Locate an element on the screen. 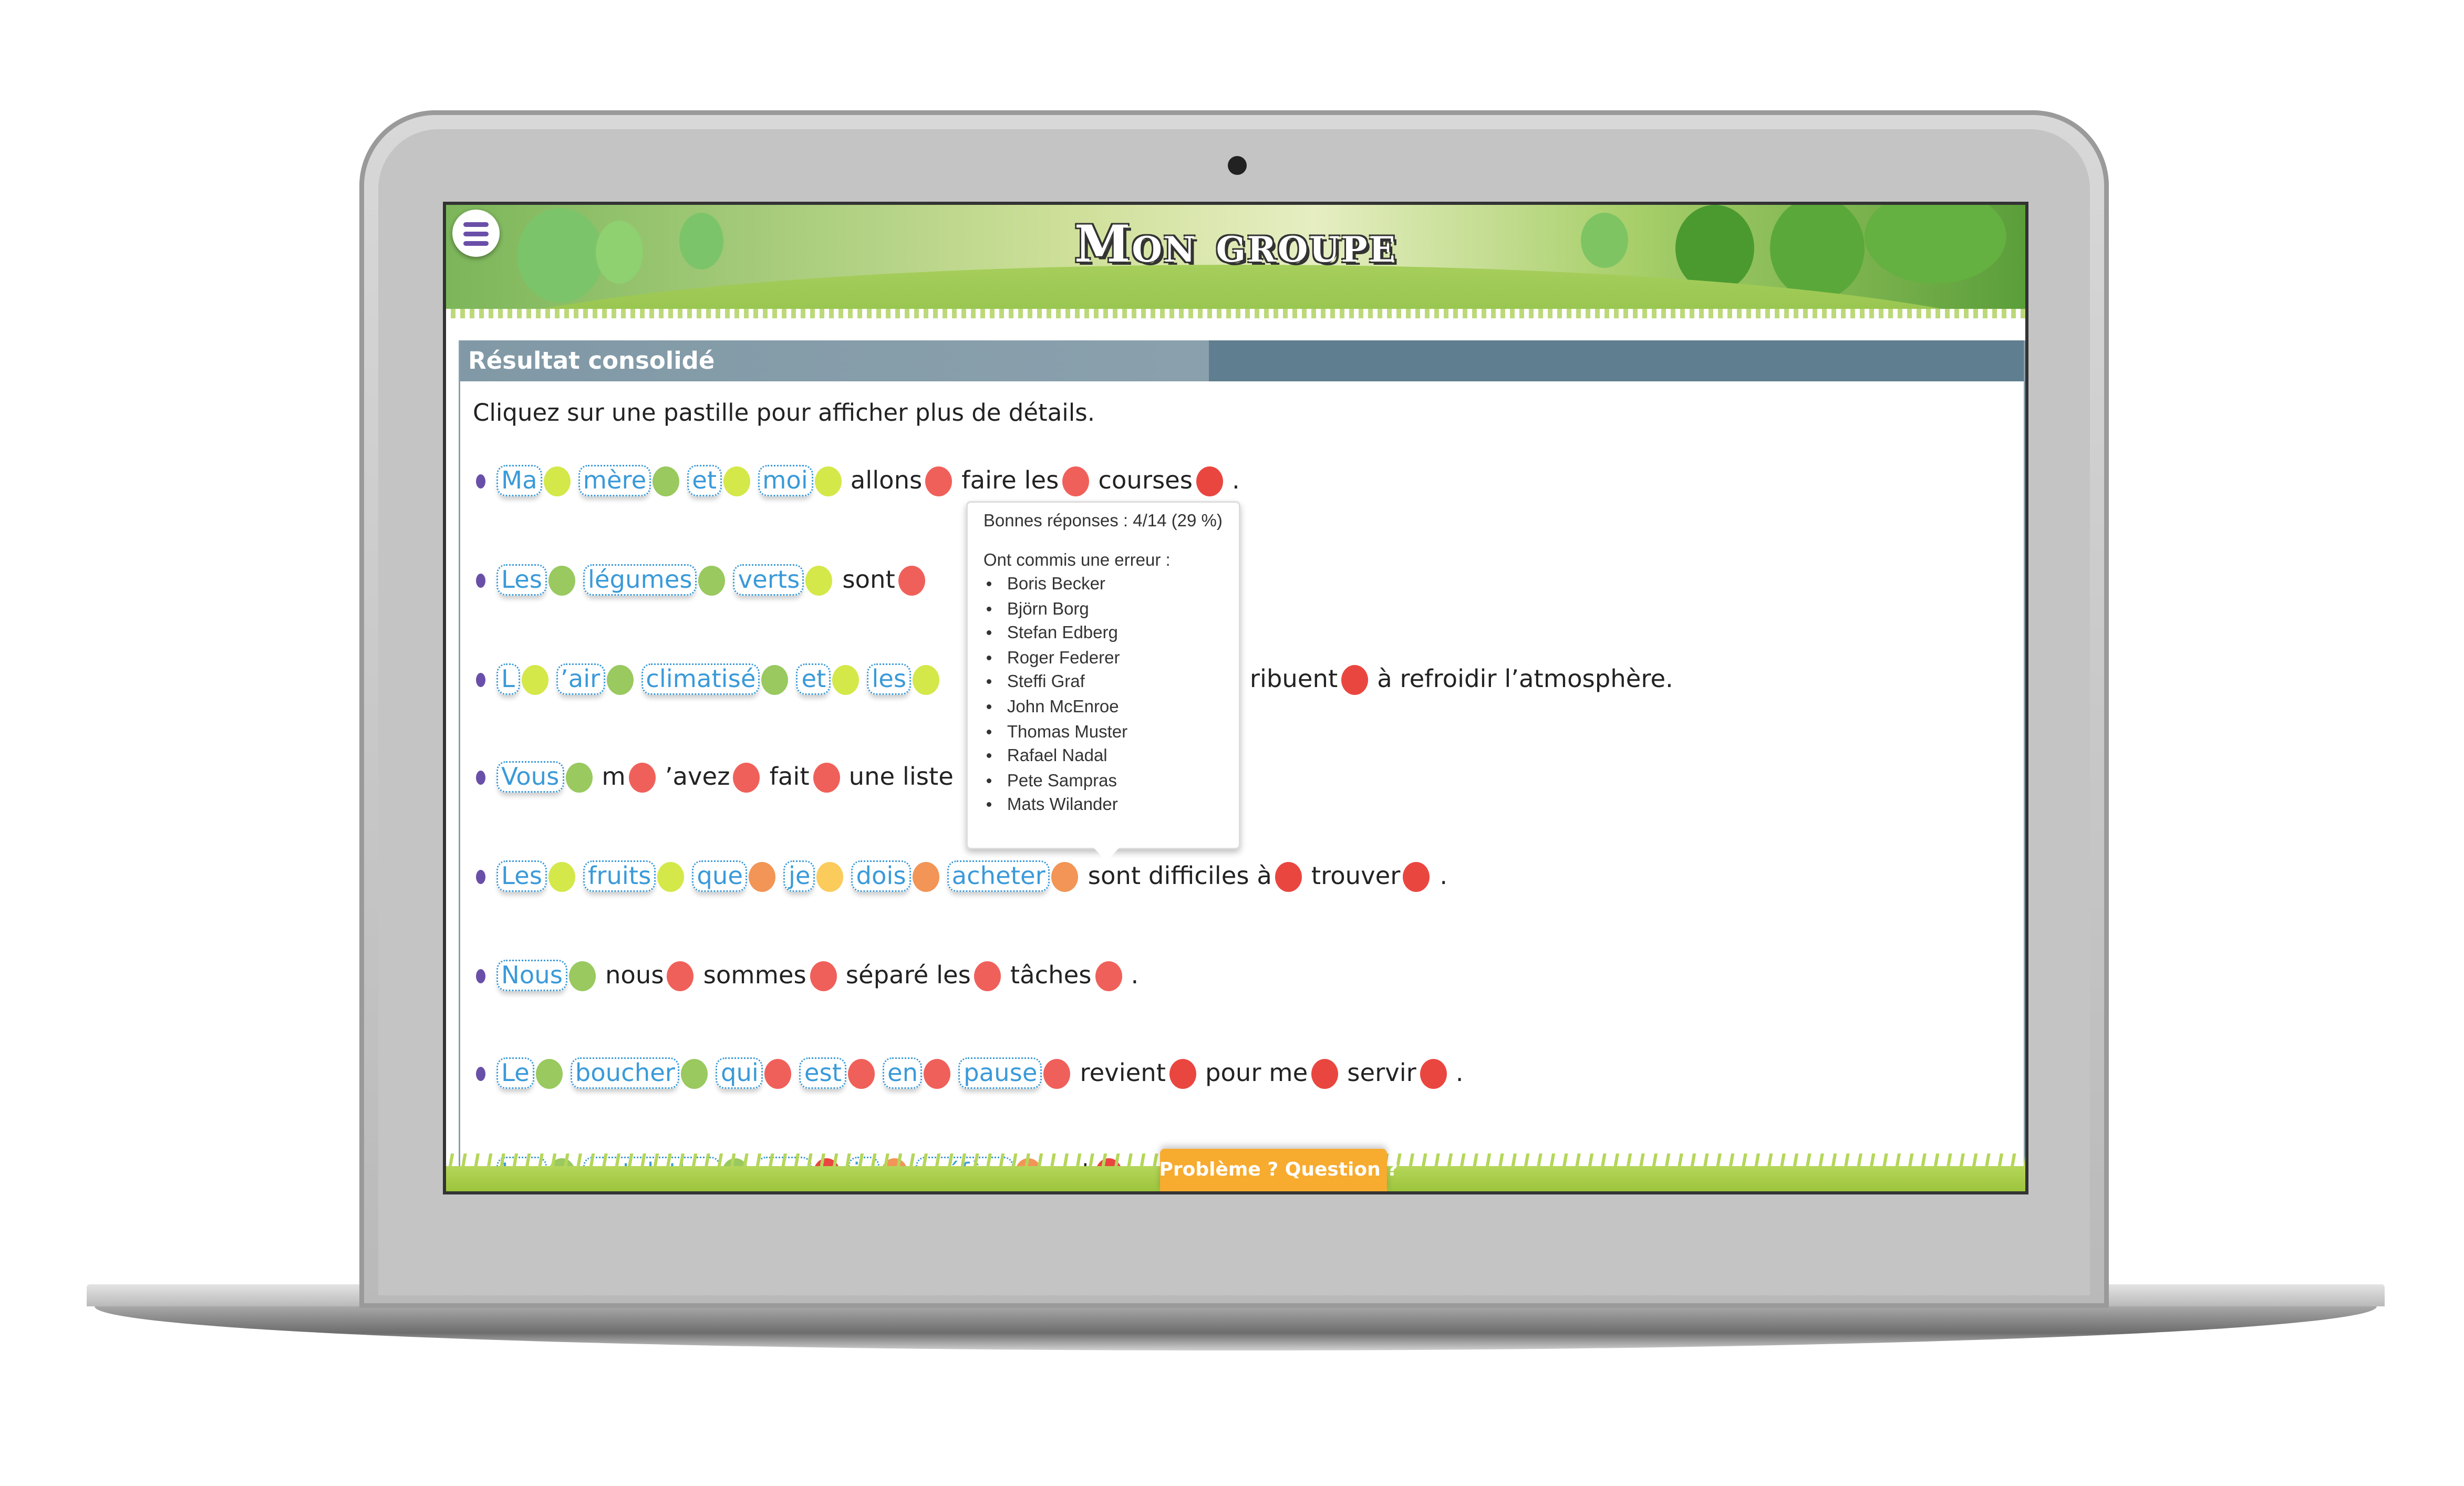 The width and height of the screenshot is (2464, 1486). word: ’avez is located at coordinates (697, 777).